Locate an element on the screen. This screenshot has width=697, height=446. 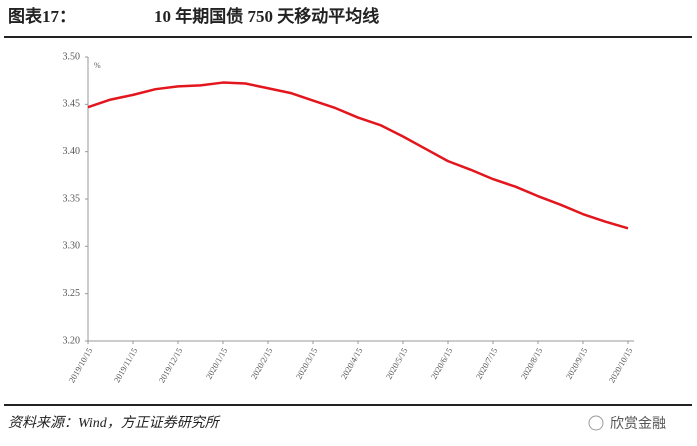
chart-title: 10 年期国债 750 天移动平均线 is located at coordinates (266, 16).